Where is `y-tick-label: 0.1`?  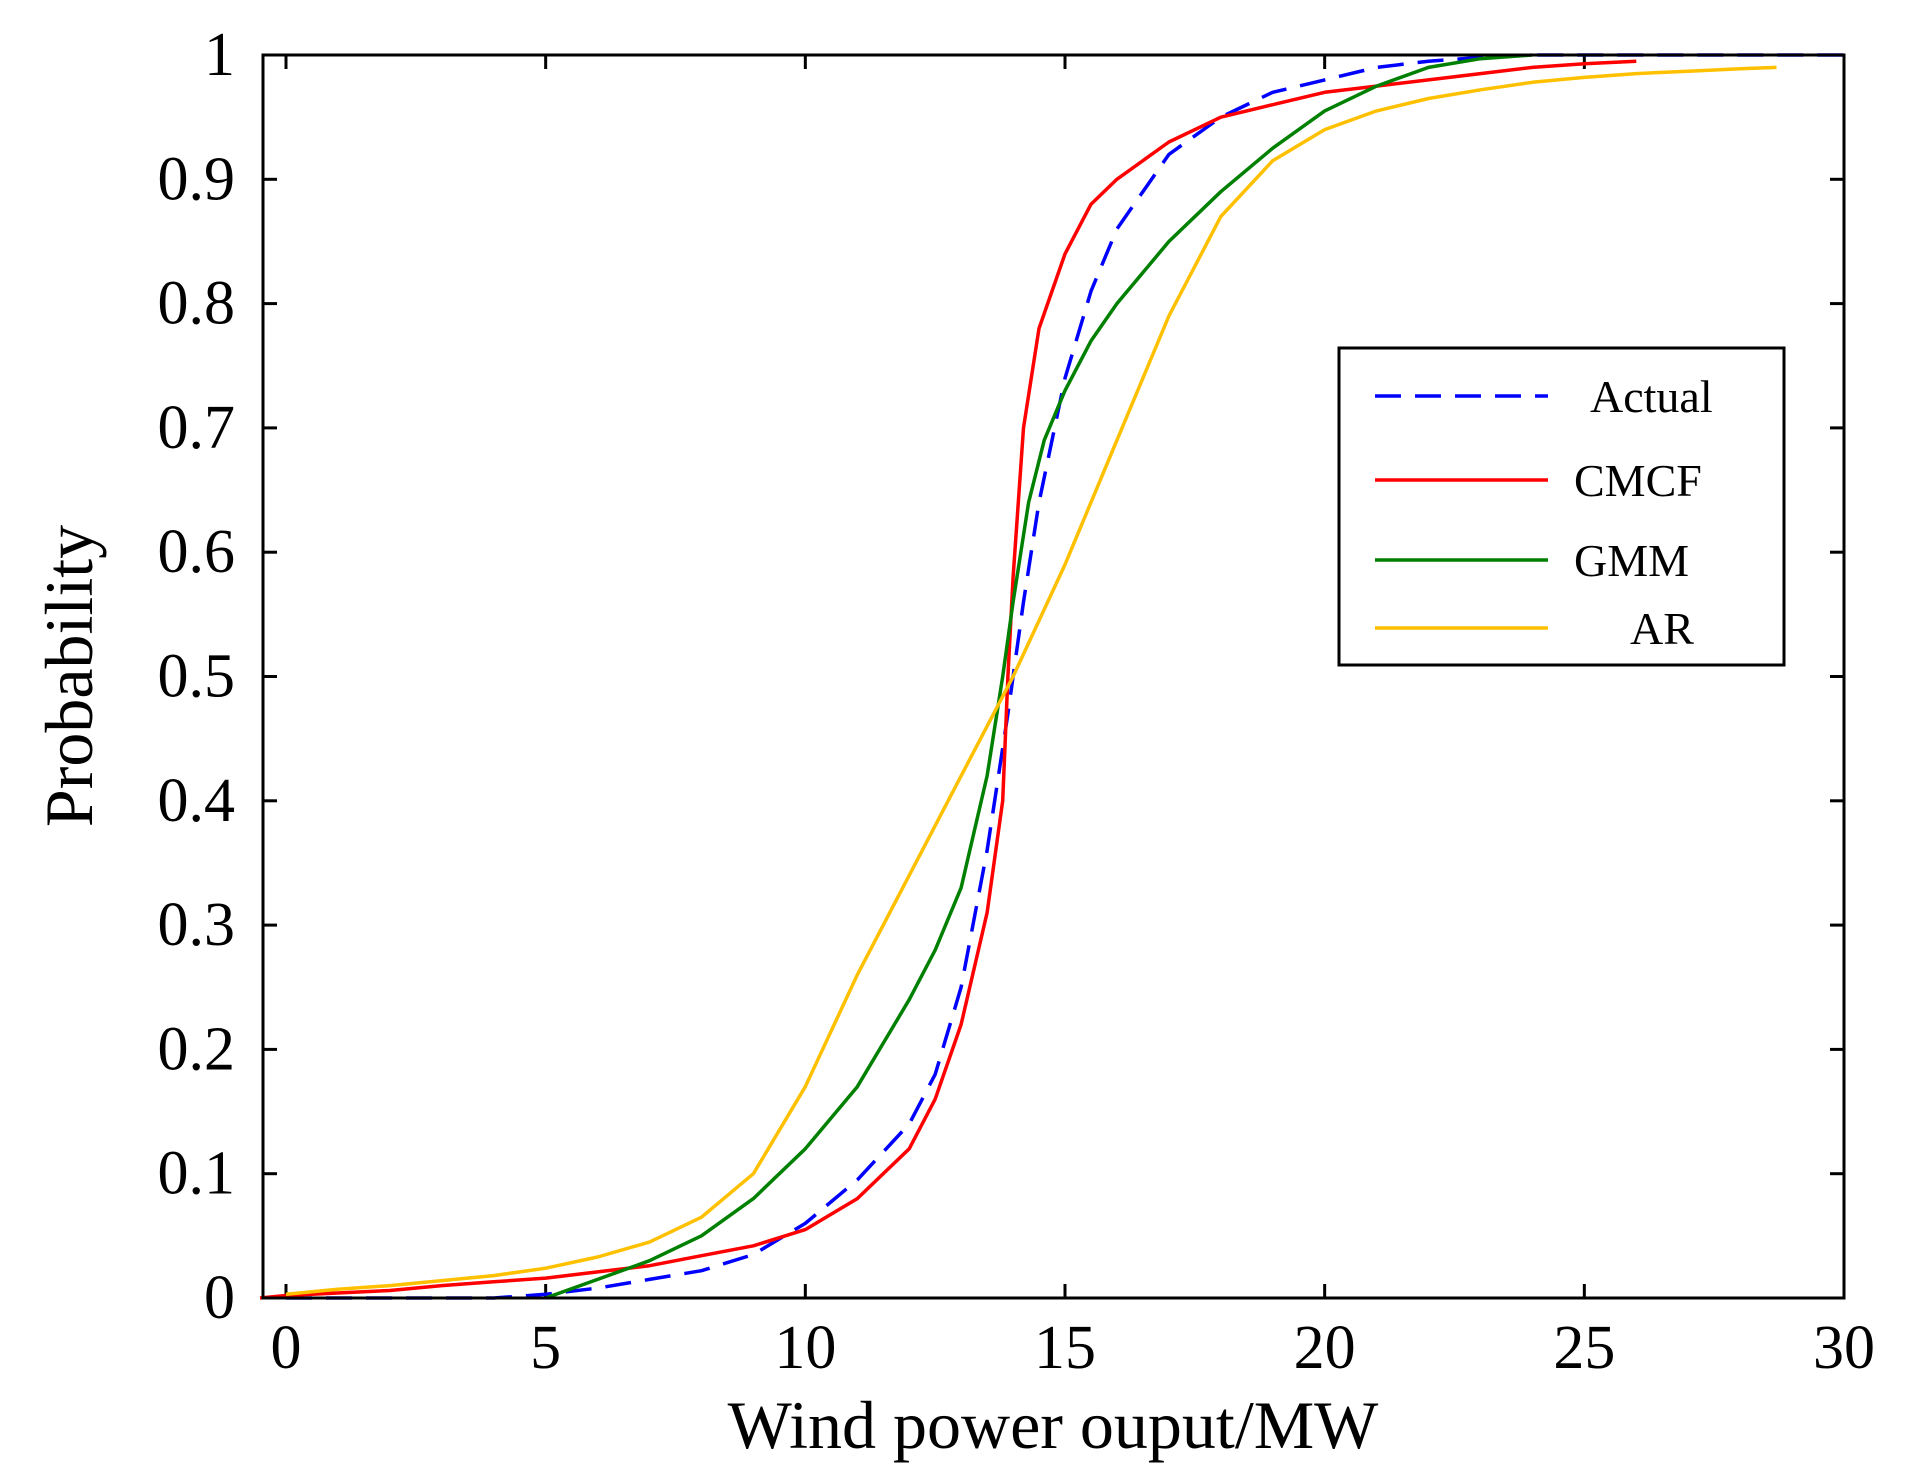 y-tick-label: 0.1 is located at coordinates (197, 1174).